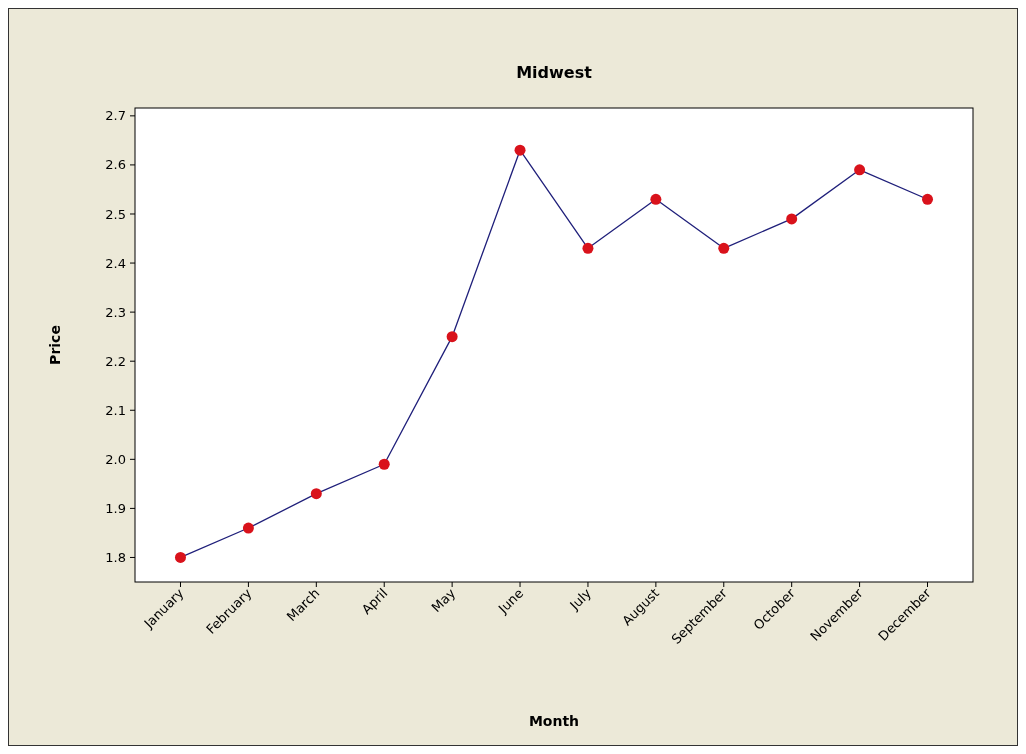 The image size is (1026, 754). I want to click on y-tick-label: 2.4, so click(115, 263).